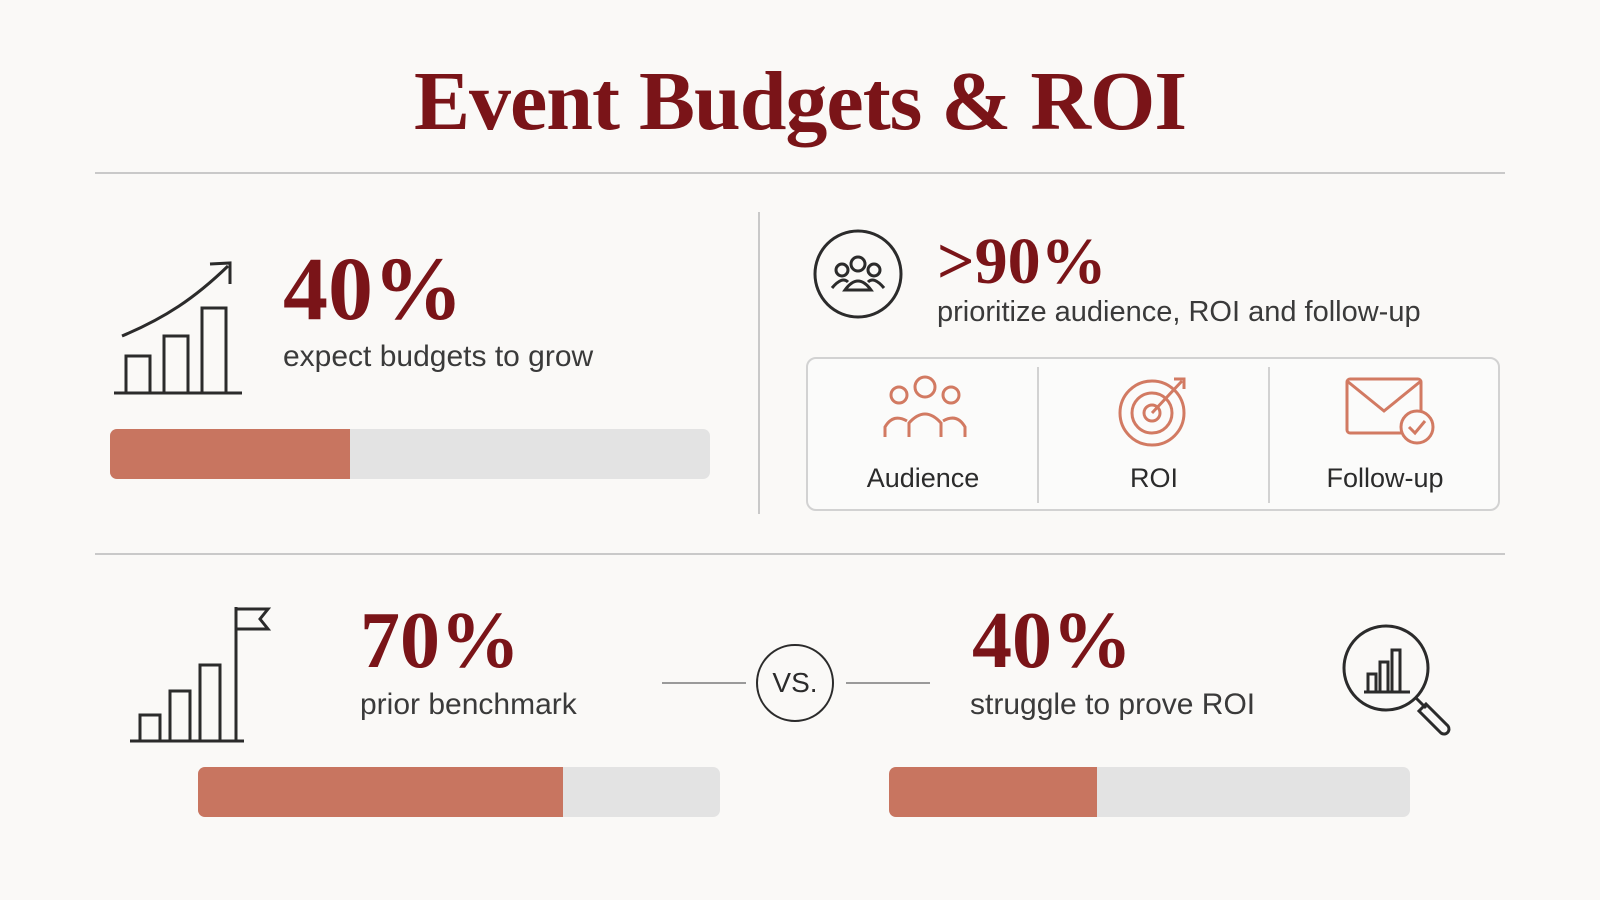 The image size is (1600, 900). I want to click on benchmark-progress-fill, so click(381, 792).